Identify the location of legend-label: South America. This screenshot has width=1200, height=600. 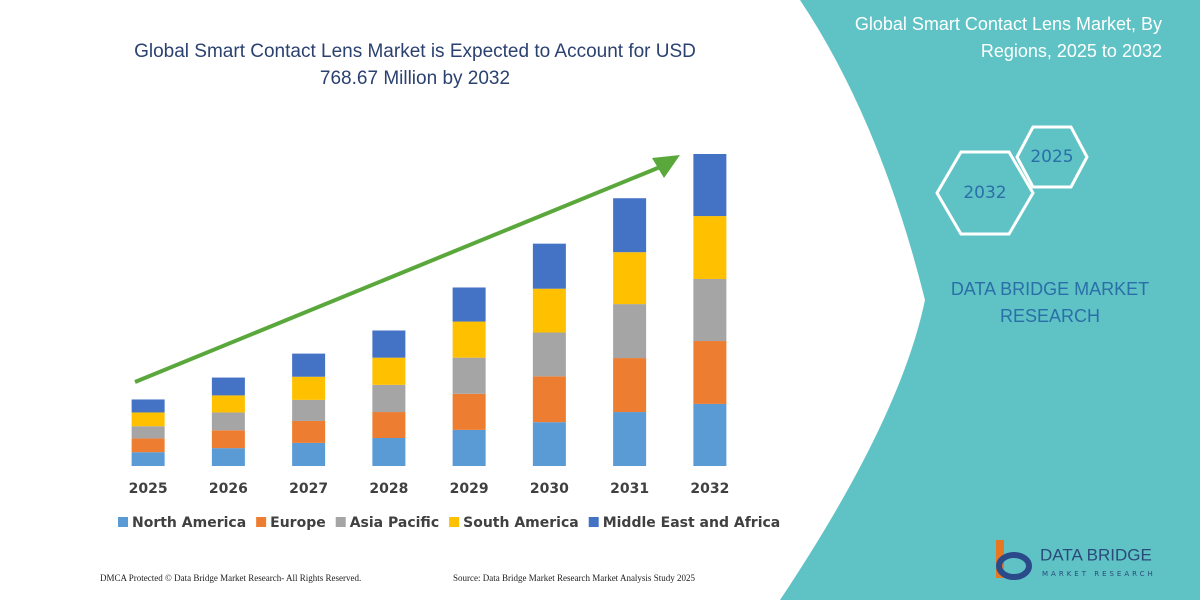
(521, 523).